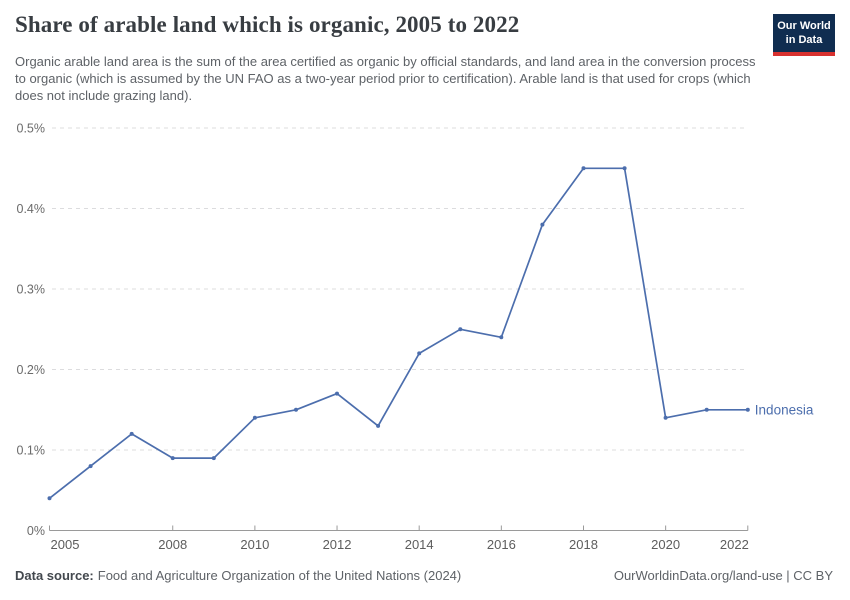 This screenshot has width=850, height=600. What do you see at coordinates (784, 409) in the screenshot?
I see `series-label: Indonesia` at bounding box center [784, 409].